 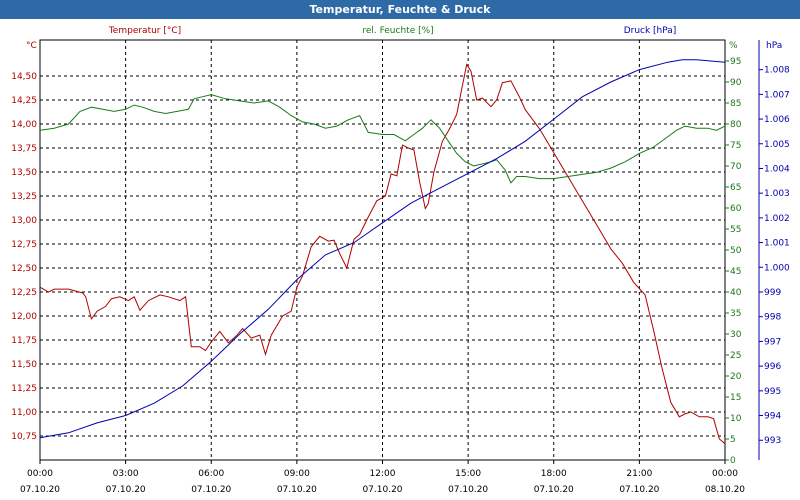 What do you see at coordinates (383, 474) in the screenshot?
I see `x-tick-time: 12:00` at bounding box center [383, 474].